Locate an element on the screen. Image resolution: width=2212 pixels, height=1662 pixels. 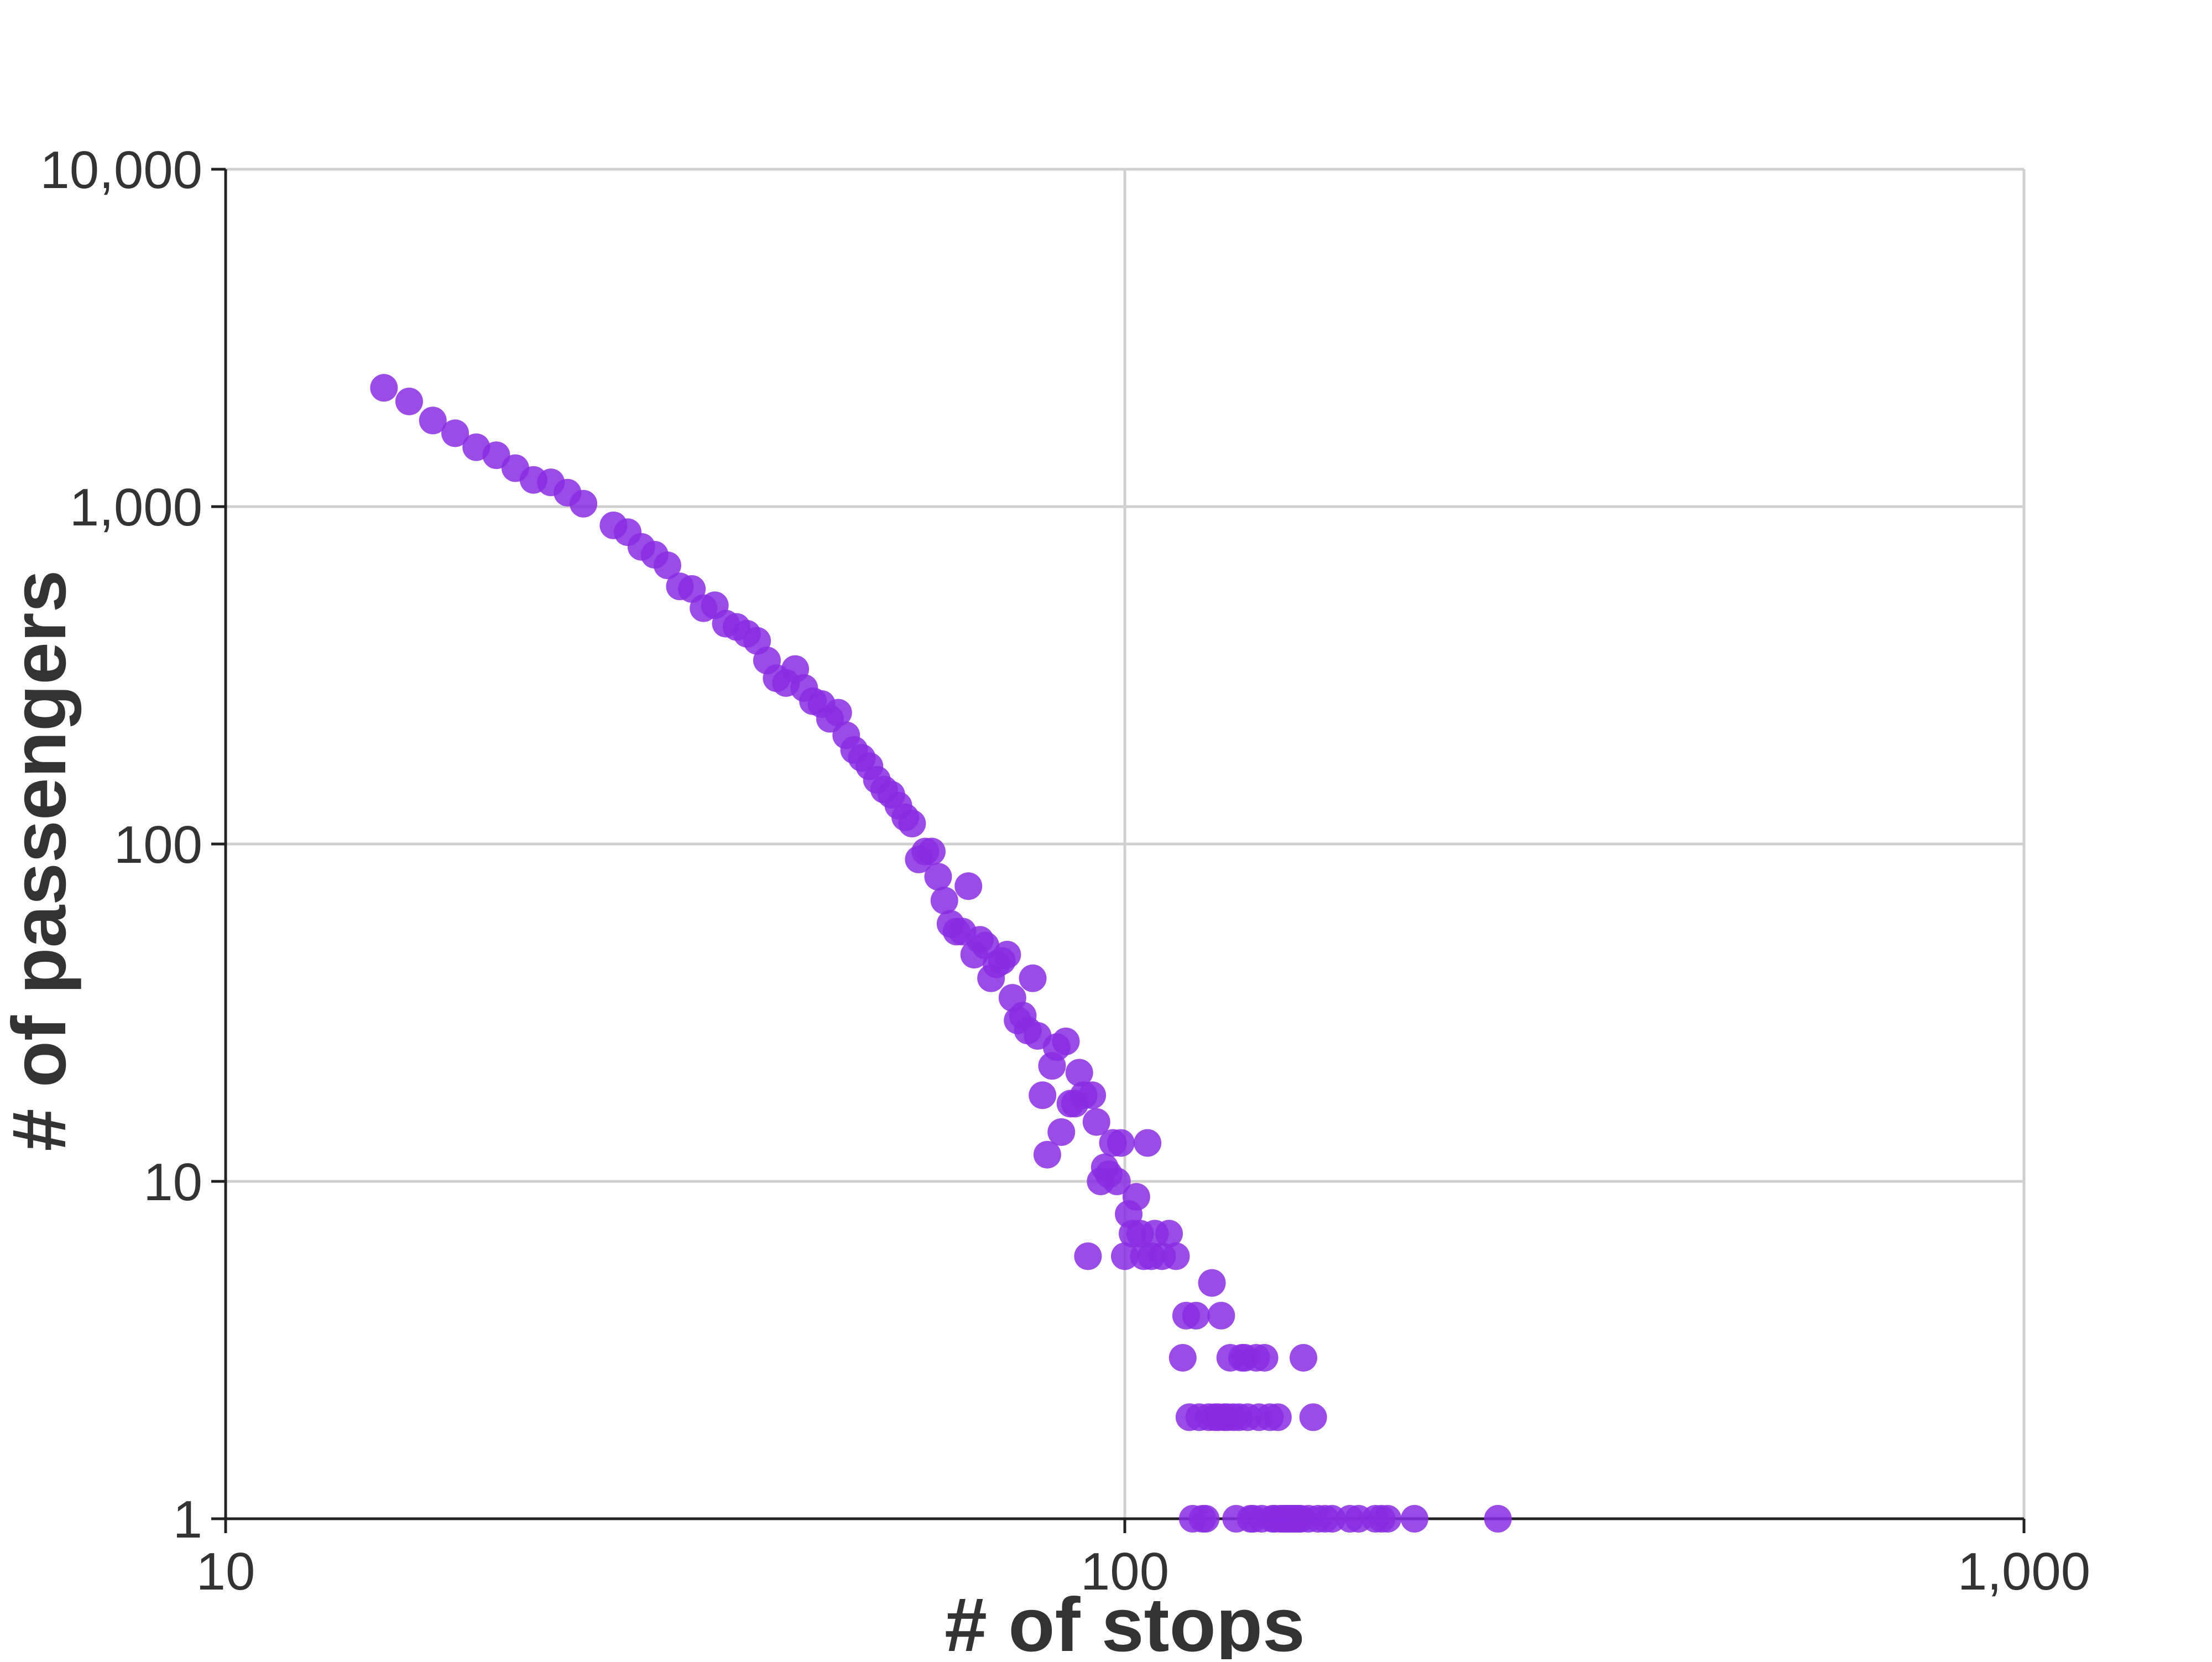
y-axis-title: # of passengers is located at coordinates (41, 861).